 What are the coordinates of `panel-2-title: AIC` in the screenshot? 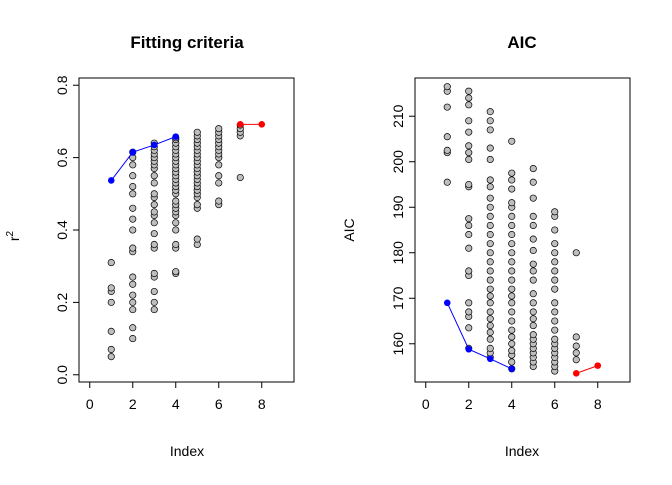 It's located at (521, 42).